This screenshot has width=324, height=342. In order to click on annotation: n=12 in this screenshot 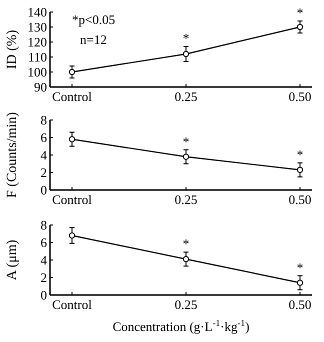, I will do `click(93, 39)`.